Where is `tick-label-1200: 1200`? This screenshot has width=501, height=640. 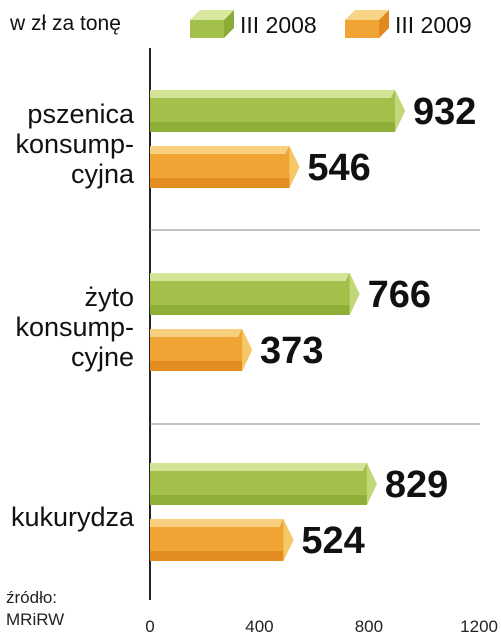
tick-label-1200: 1200 is located at coordinates (479, 626).